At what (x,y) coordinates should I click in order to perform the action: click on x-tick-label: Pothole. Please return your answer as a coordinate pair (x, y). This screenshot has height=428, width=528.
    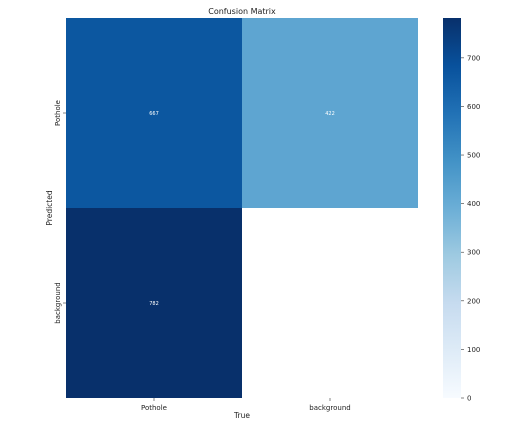
    Looking at the image, I should click on (154, 408).